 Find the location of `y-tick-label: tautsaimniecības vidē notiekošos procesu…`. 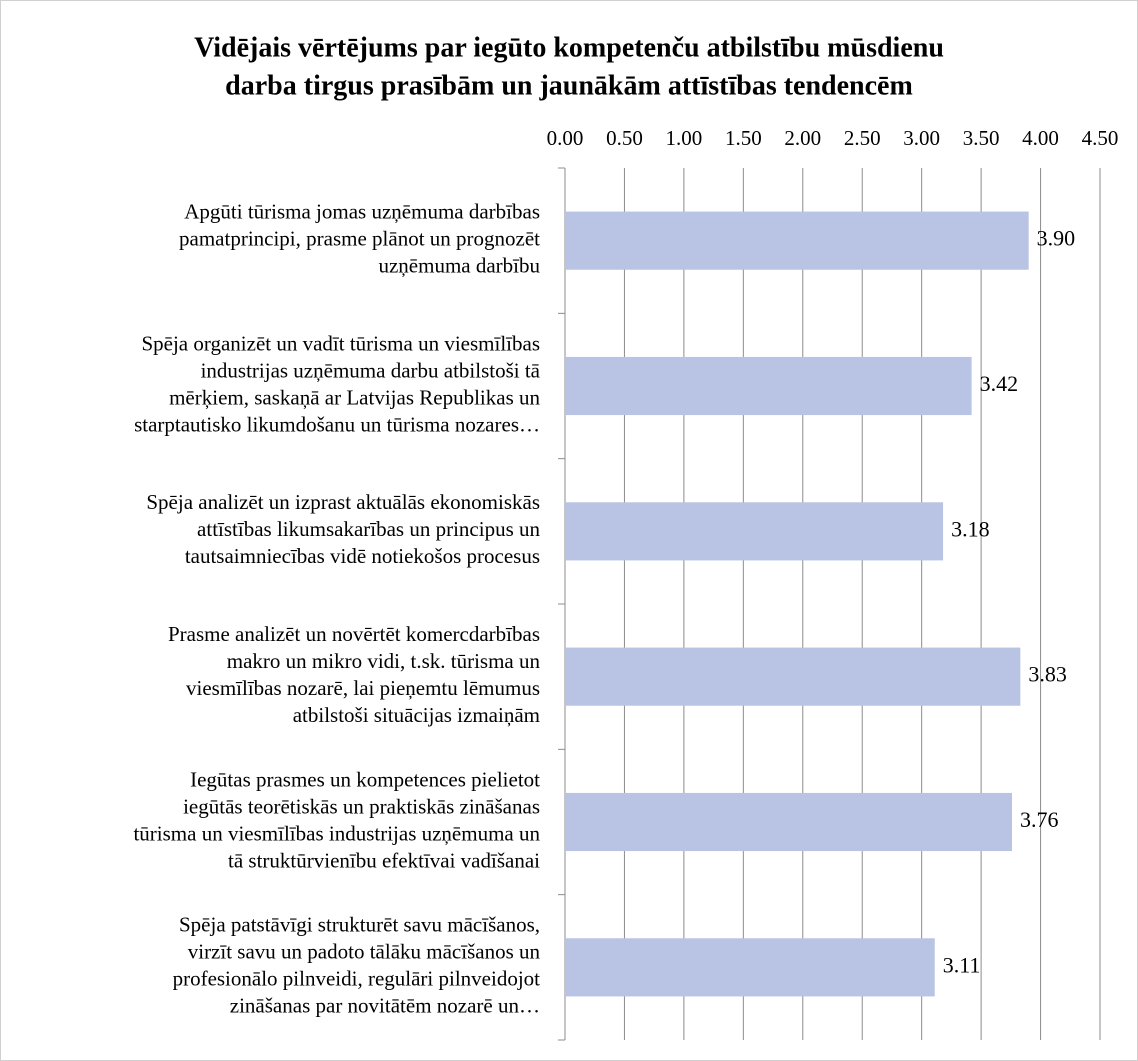

y-tick-label: tautsaimniecības vidē notiekošos procesu… is located at coordinates (362, 556).